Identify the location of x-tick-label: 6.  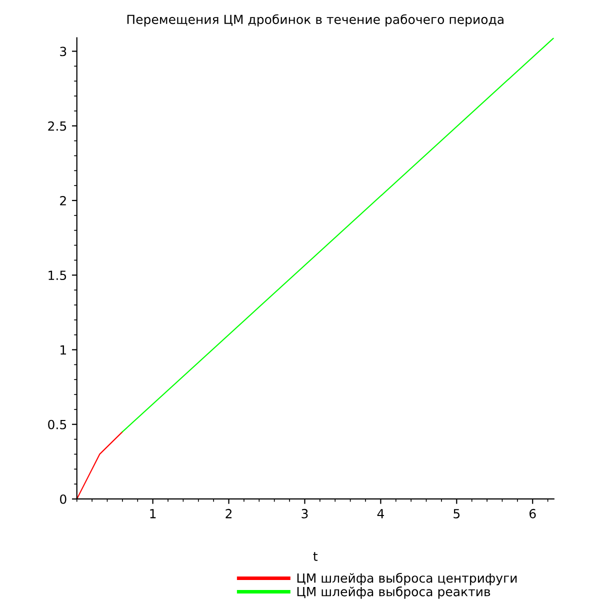
(533, 513).